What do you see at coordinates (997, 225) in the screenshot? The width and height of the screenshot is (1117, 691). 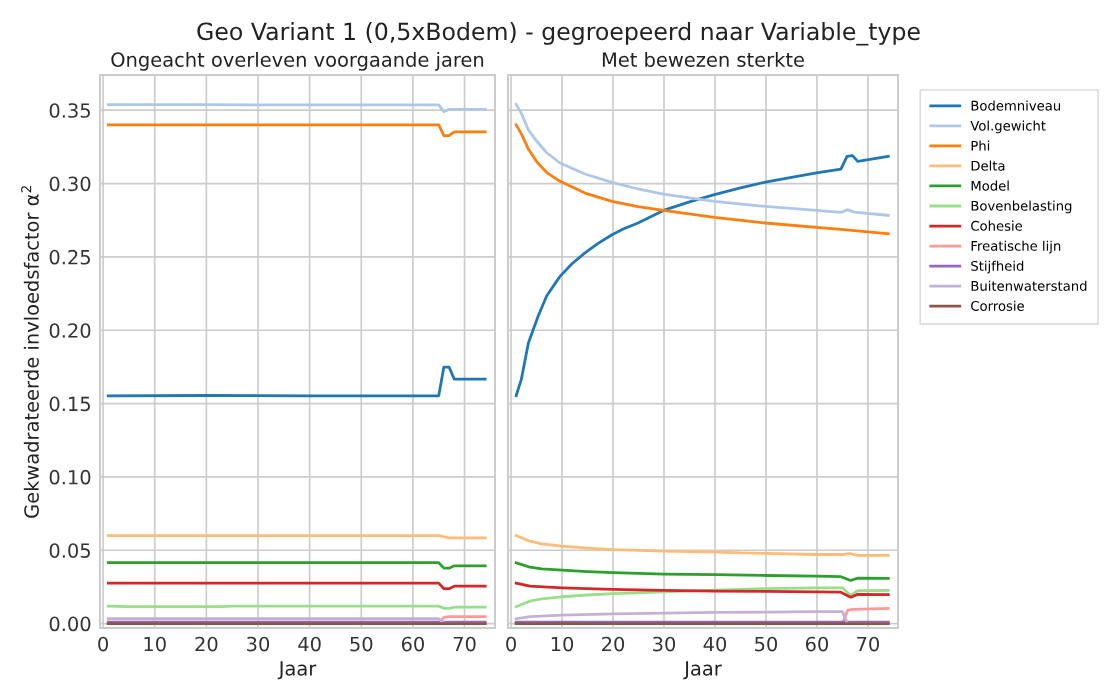 I see `legend-label: Cohesie` at bounding box center [997, 225].